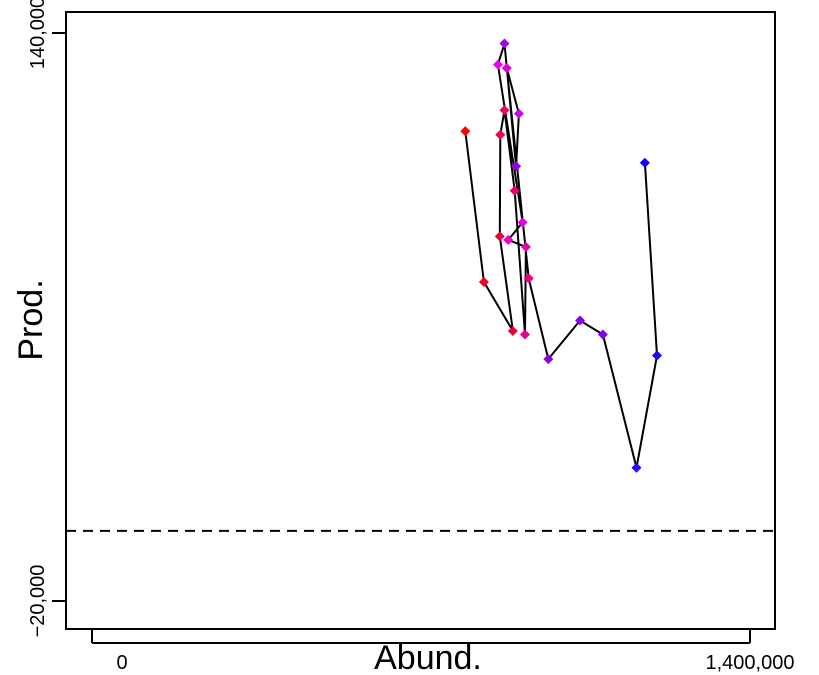 This screenshot has height=675, width=819. I want to click on y-axis-title: Prod., so click(31, 319).